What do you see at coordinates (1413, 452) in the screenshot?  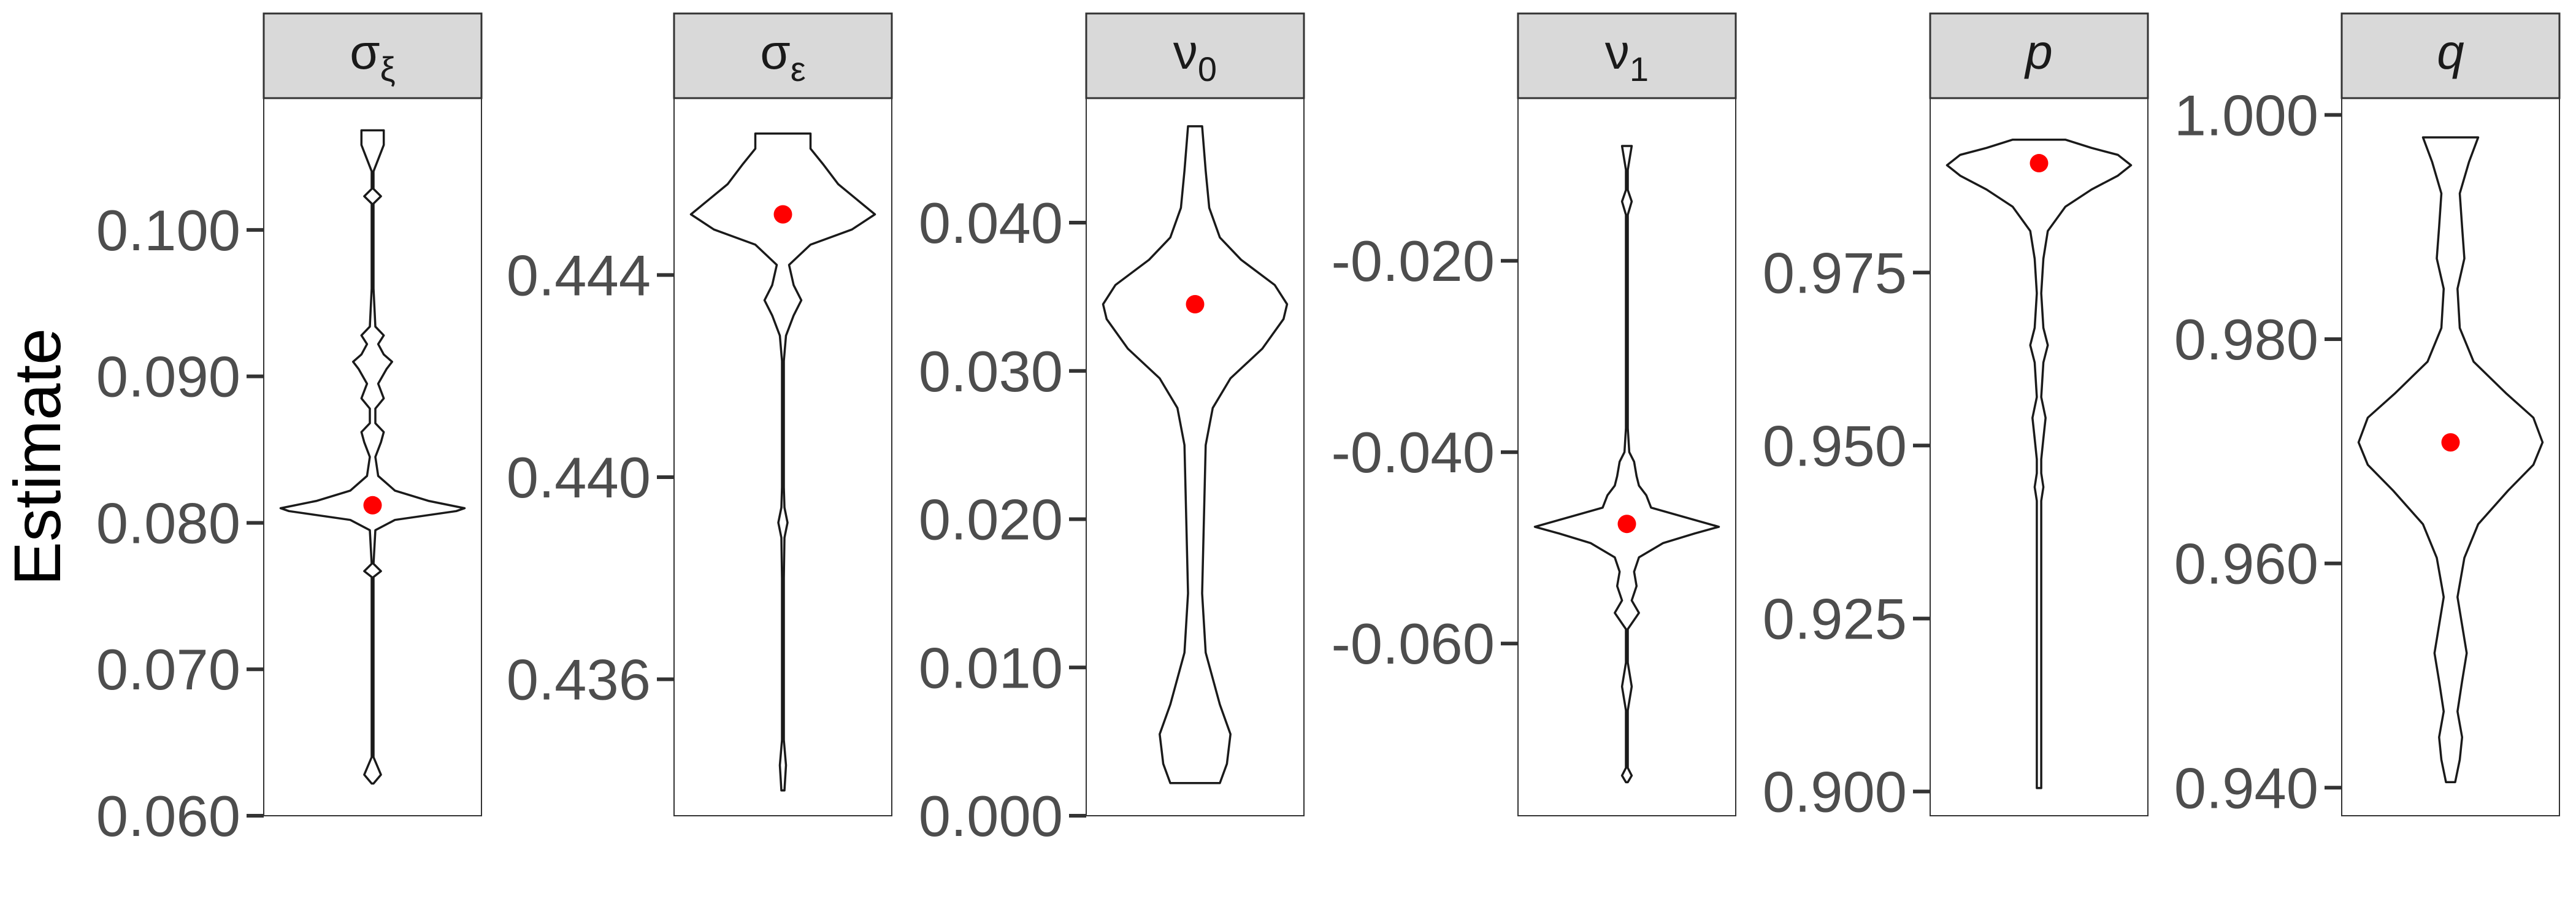 I see `y-tick-label: -0.040` at bounding box center [1413, 452].